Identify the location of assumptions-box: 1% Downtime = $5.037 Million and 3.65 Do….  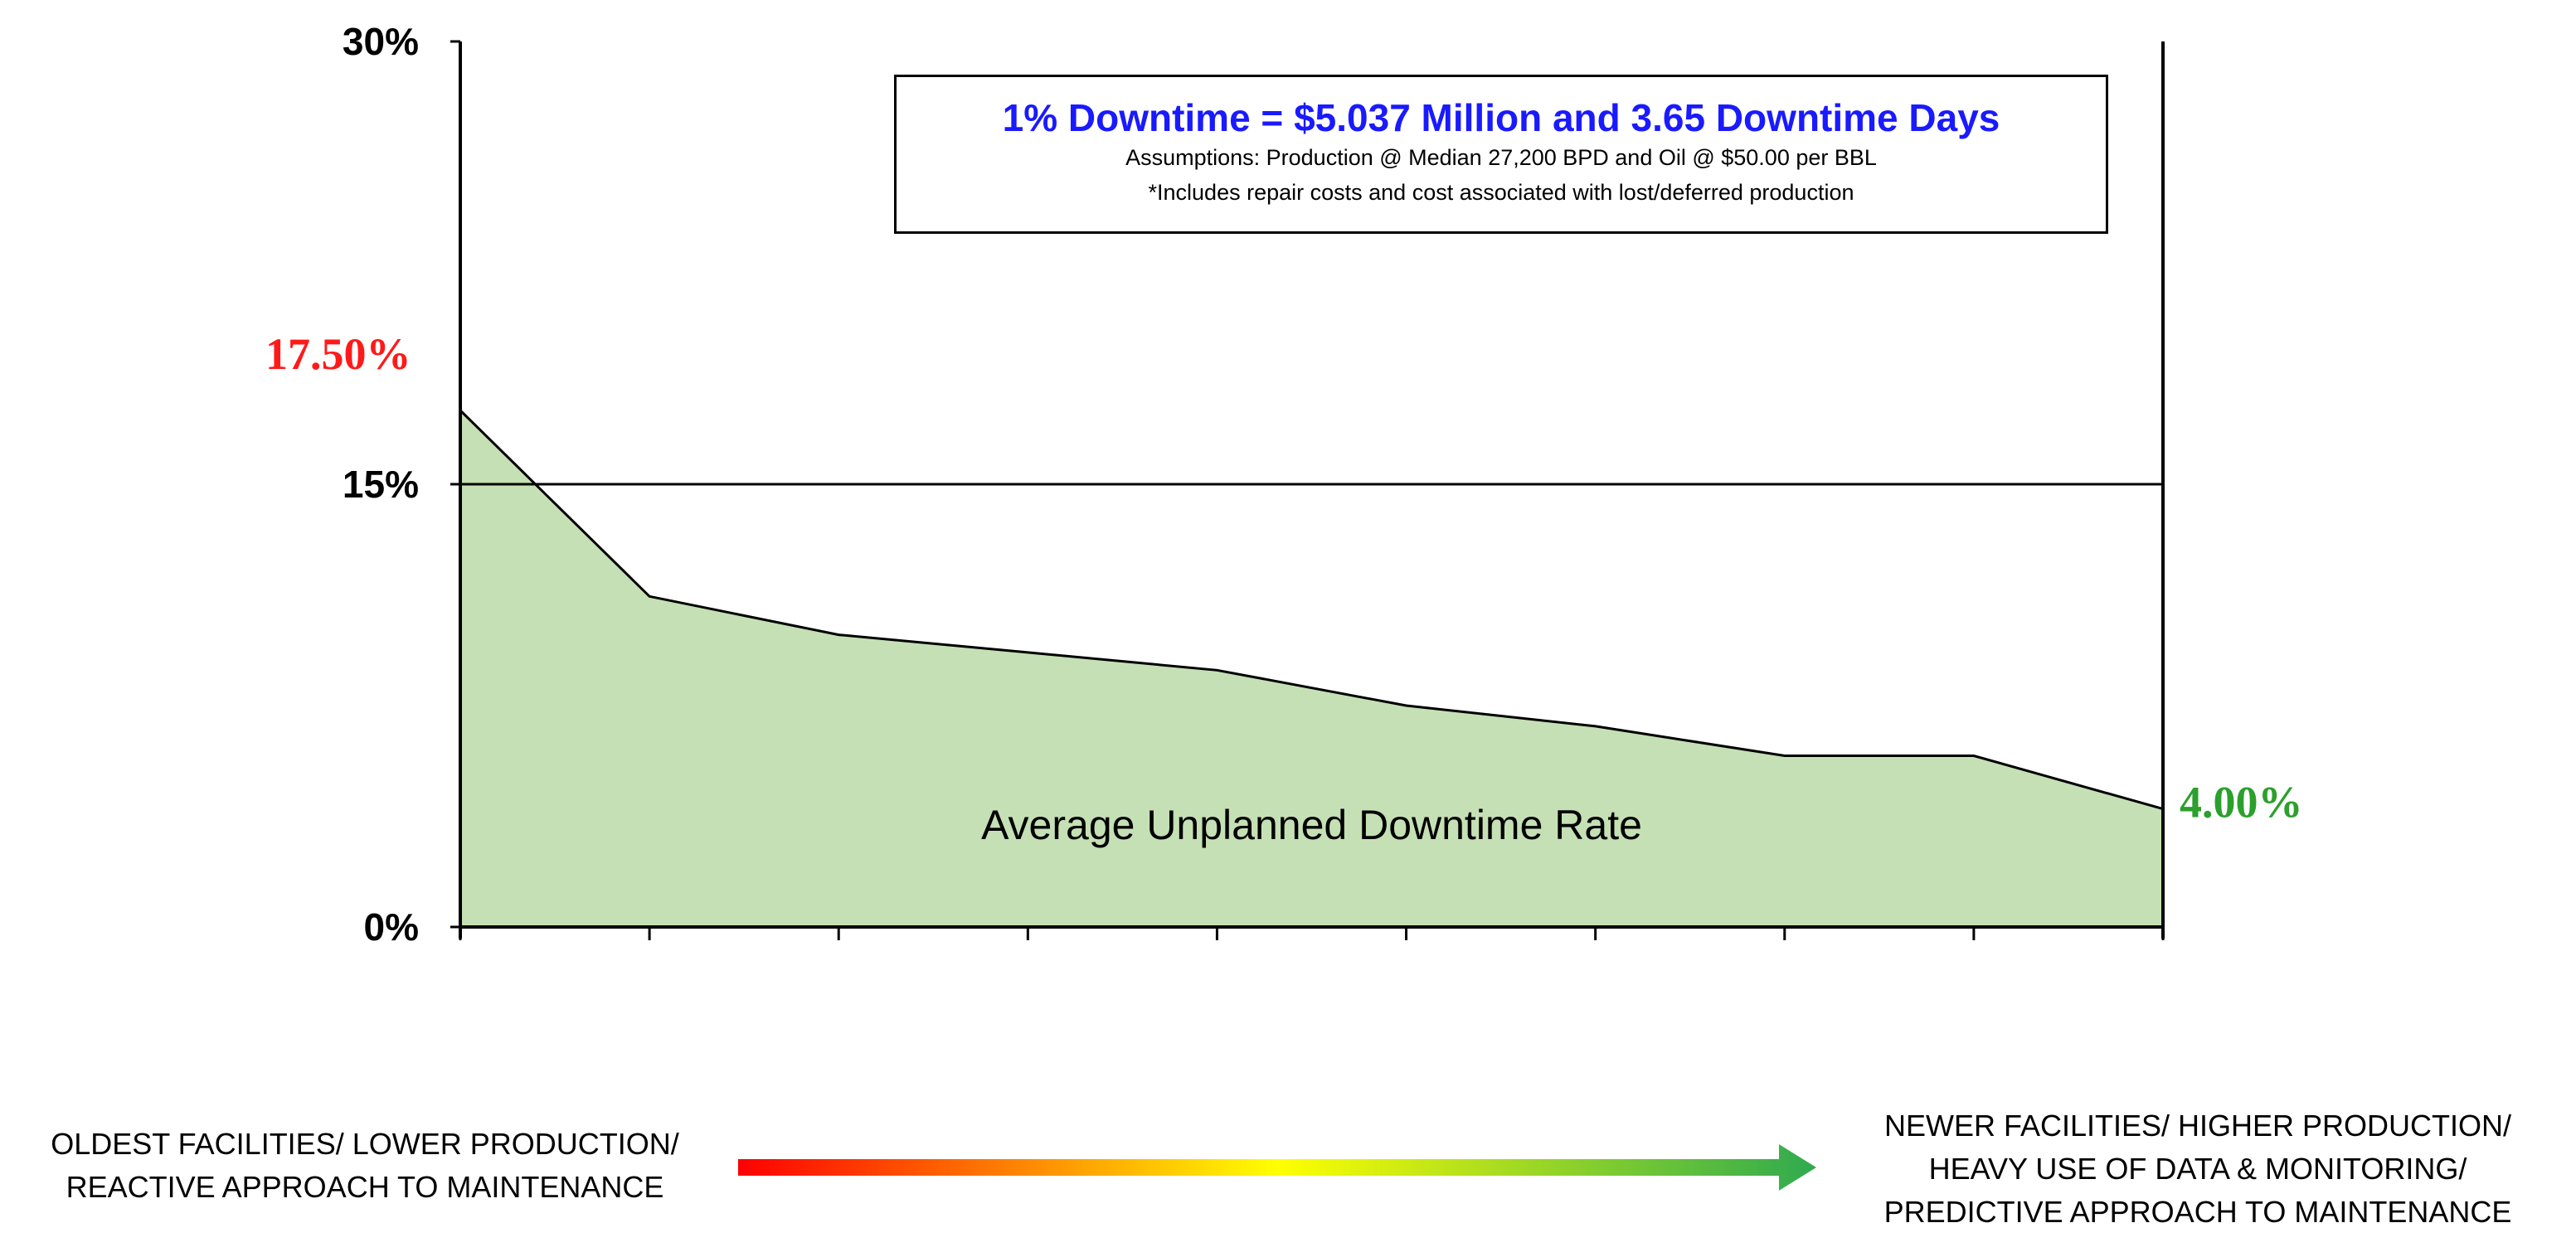
(1501, 154).